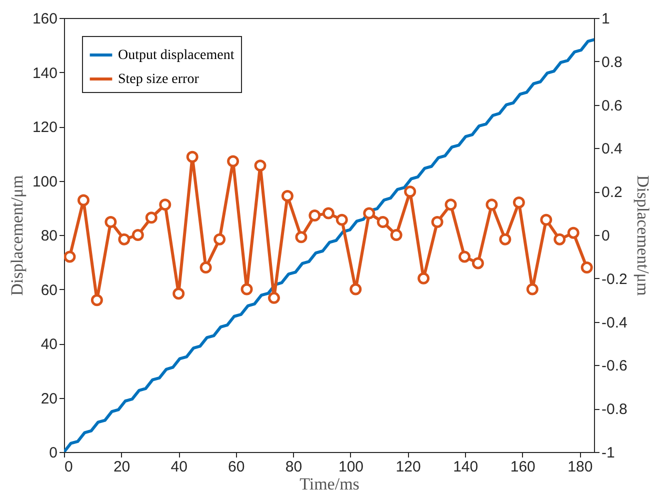  I want to click on y2-tick-label: 1, so click(606, 19).